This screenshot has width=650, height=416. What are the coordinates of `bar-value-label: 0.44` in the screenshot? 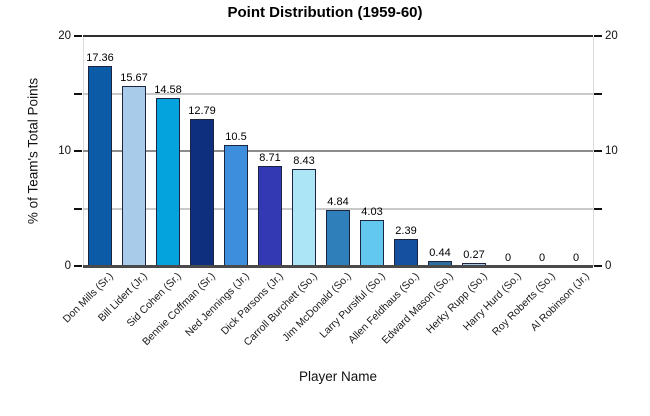 It's located at (440, 252).